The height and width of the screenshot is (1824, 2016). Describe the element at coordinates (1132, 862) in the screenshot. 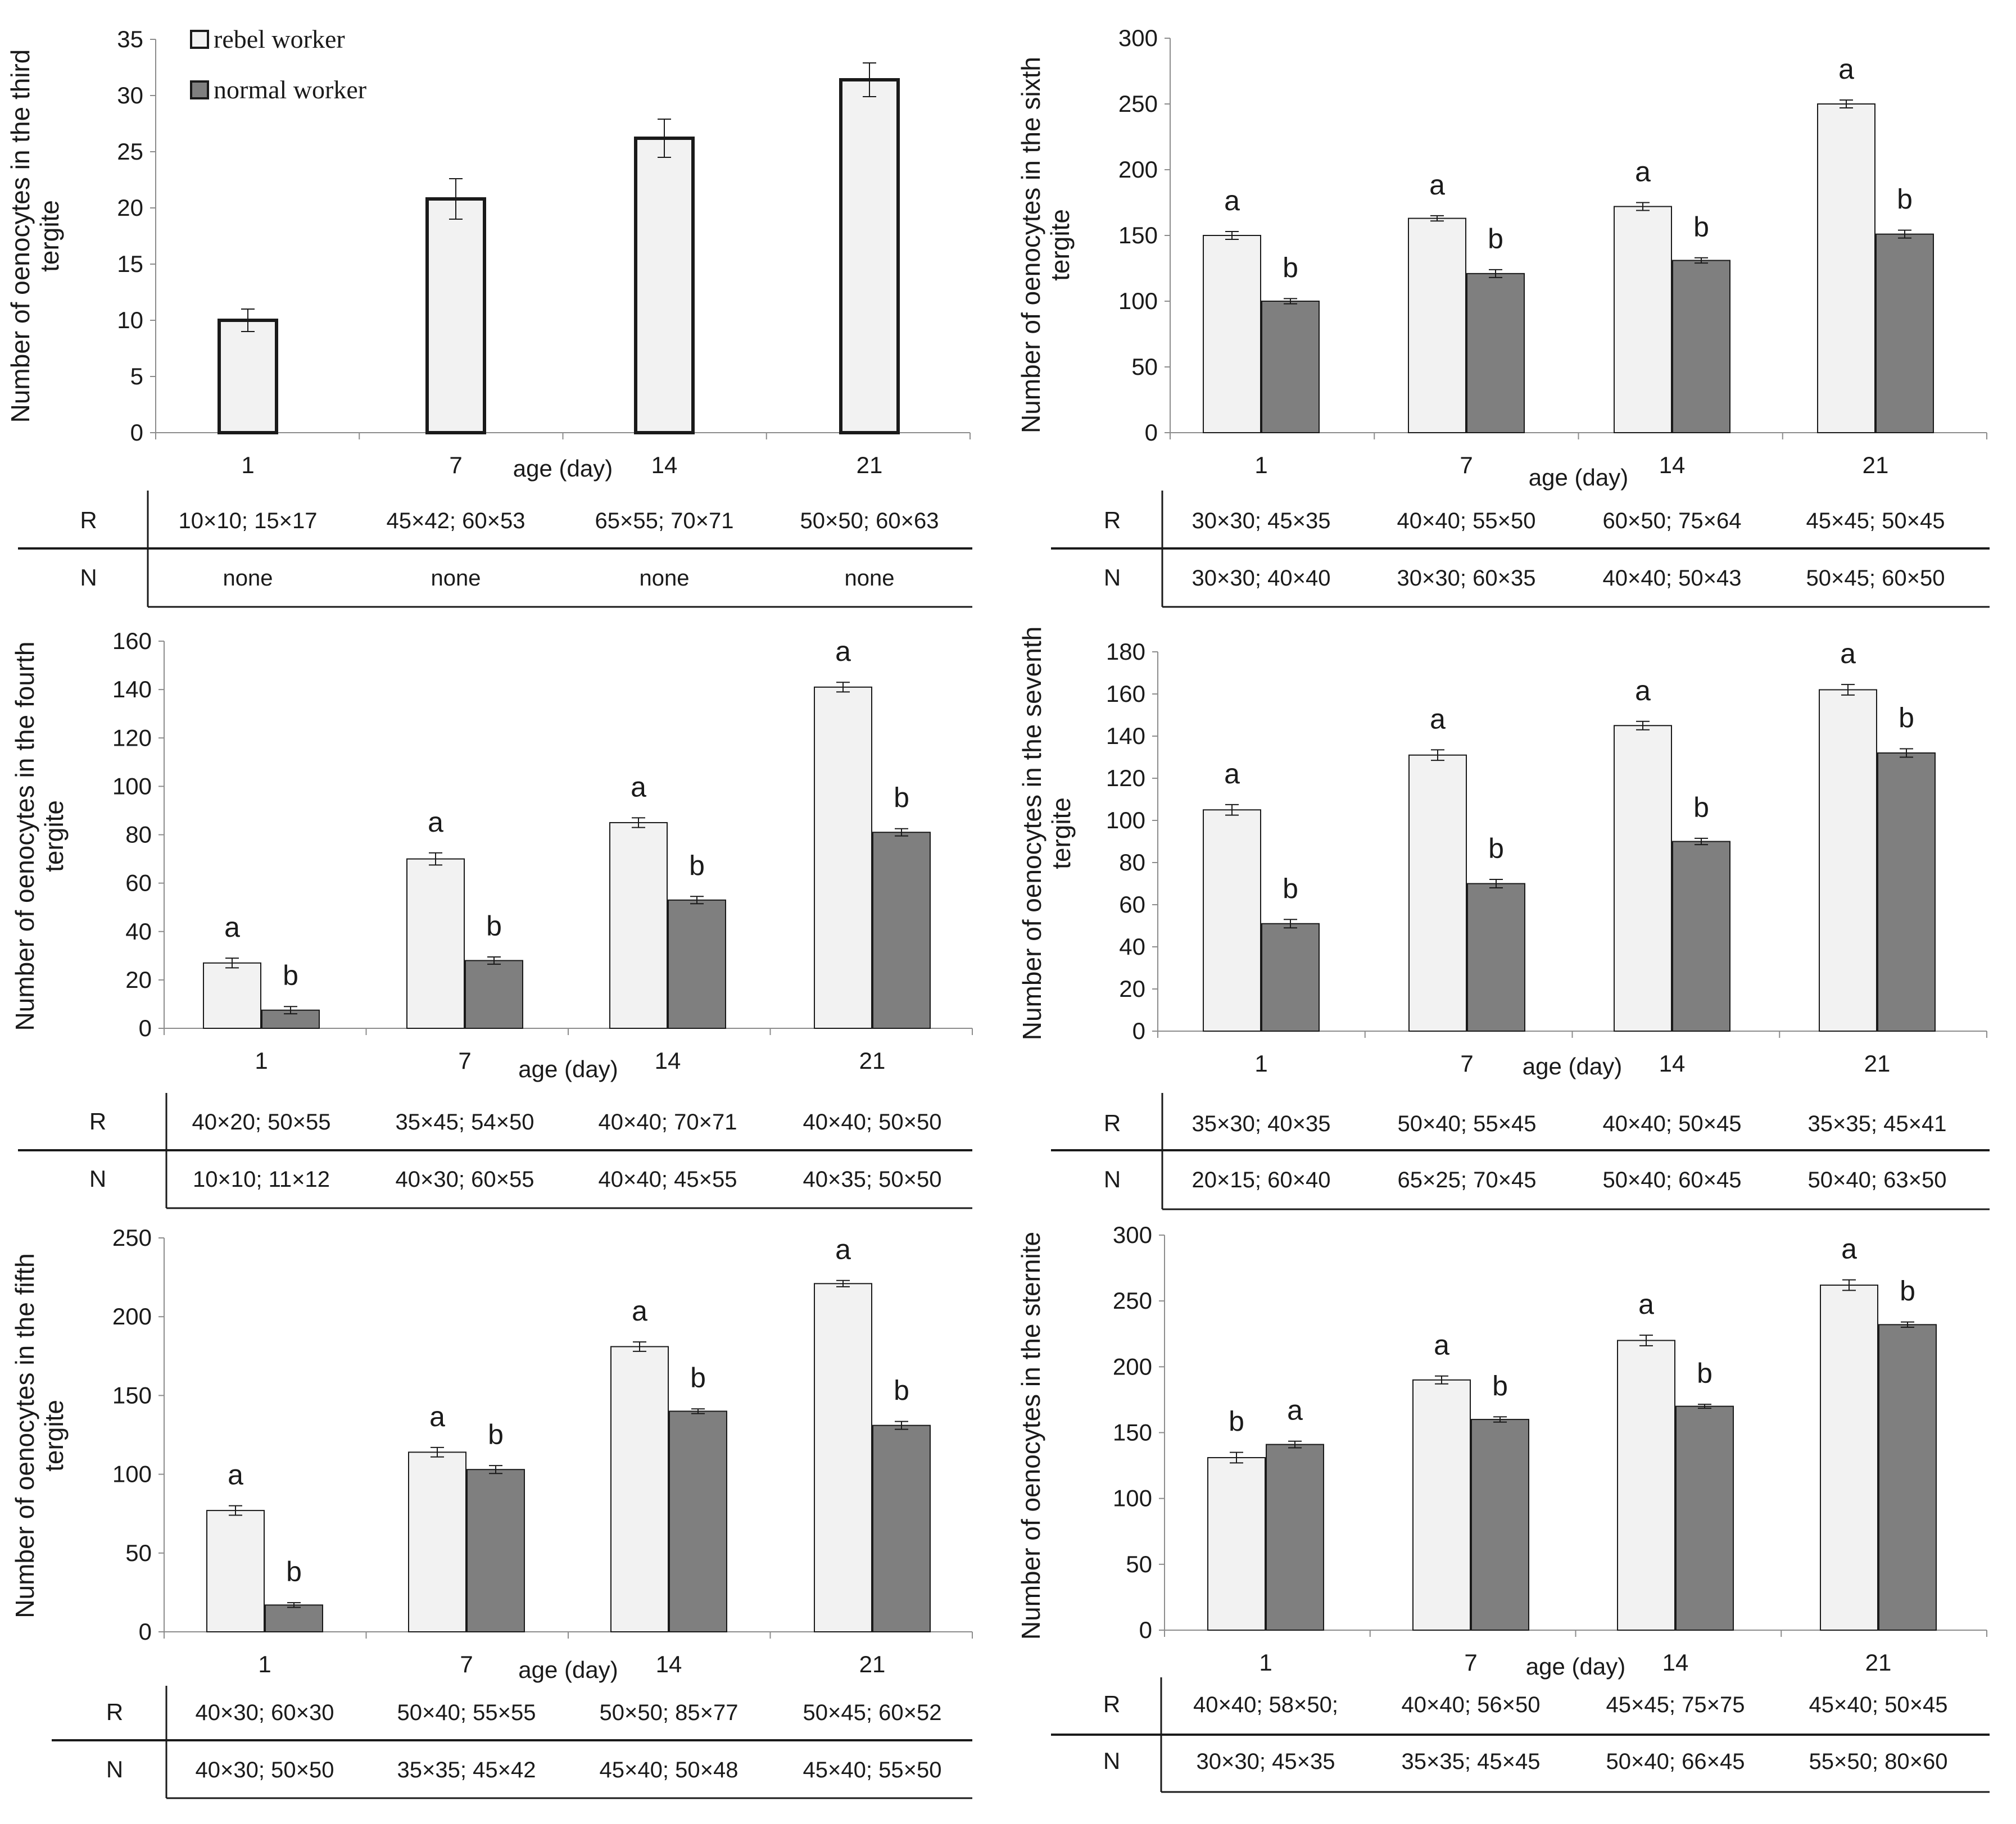

I see `y-tick-label: 80` at that location.